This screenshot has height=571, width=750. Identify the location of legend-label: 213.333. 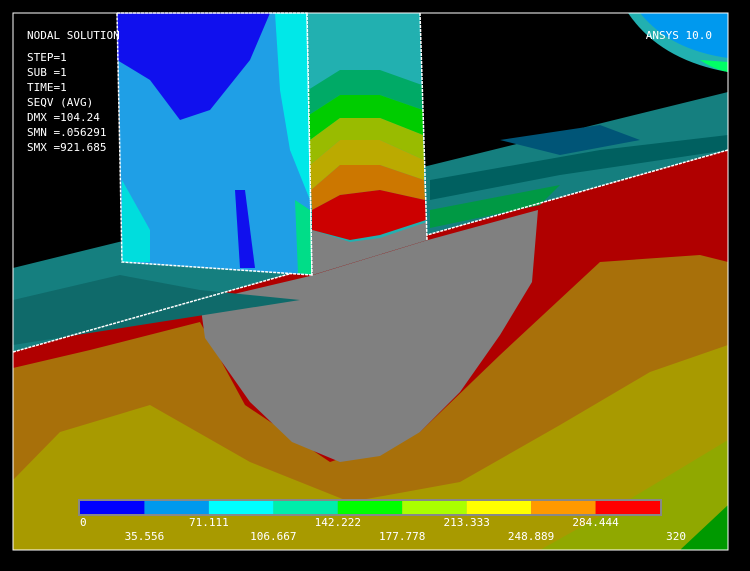
(466, 522).